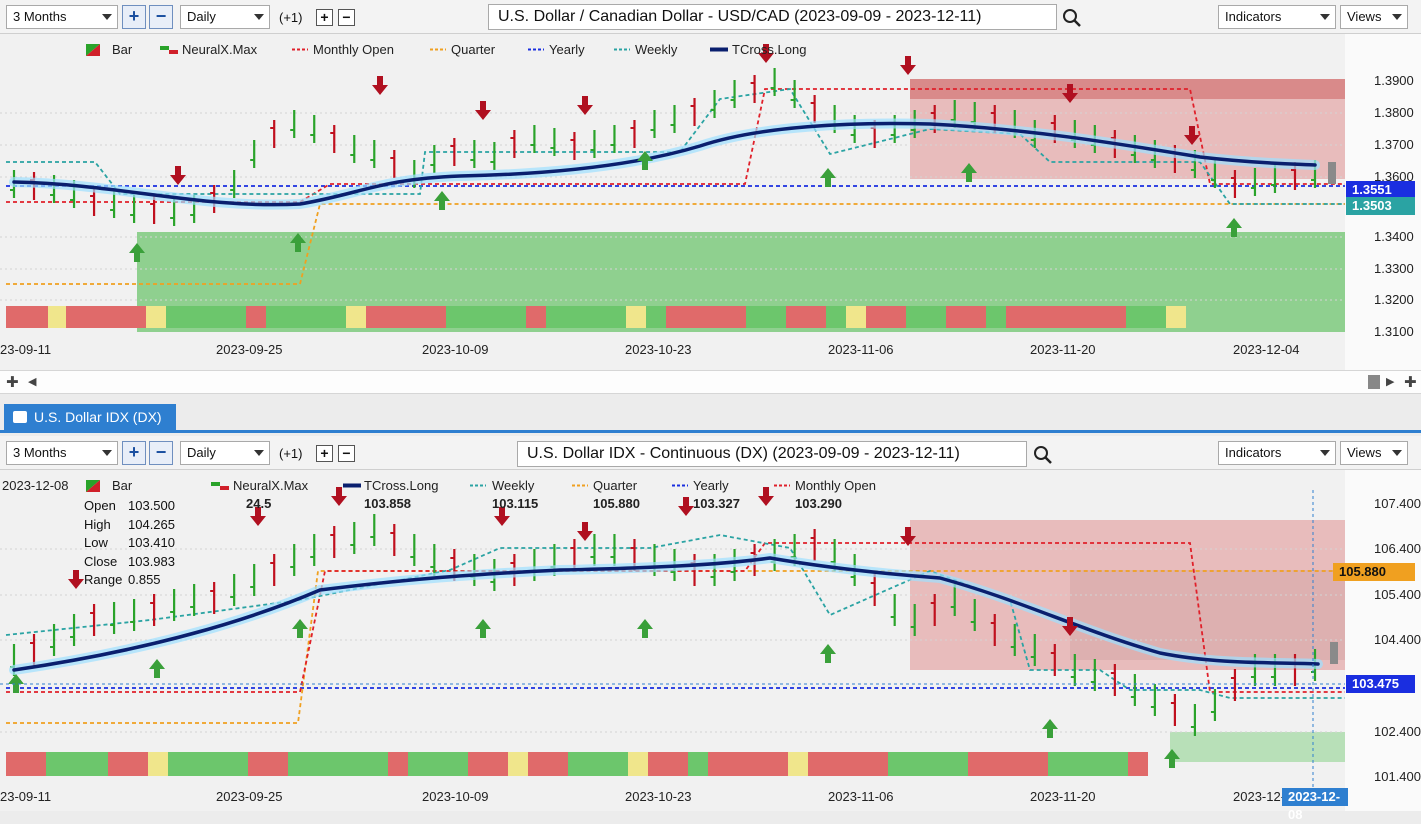  What do you see at coordinates (710, 431) in the screenshot?
I see `tab-underline` at bounding box center [710, 431].